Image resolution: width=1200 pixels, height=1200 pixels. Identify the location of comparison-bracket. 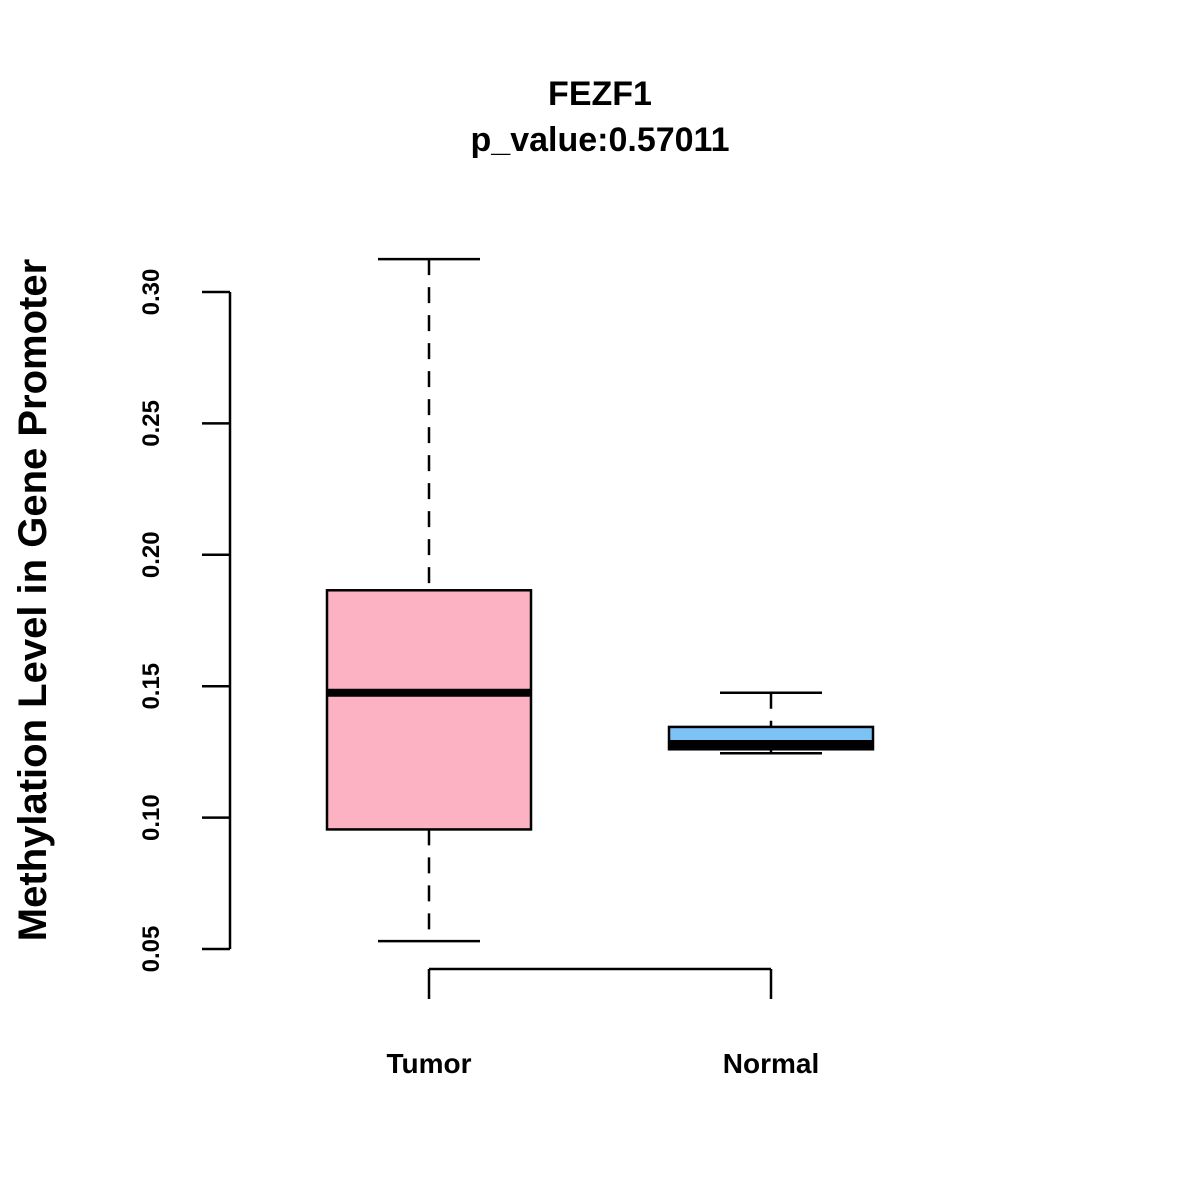
(600, 983).